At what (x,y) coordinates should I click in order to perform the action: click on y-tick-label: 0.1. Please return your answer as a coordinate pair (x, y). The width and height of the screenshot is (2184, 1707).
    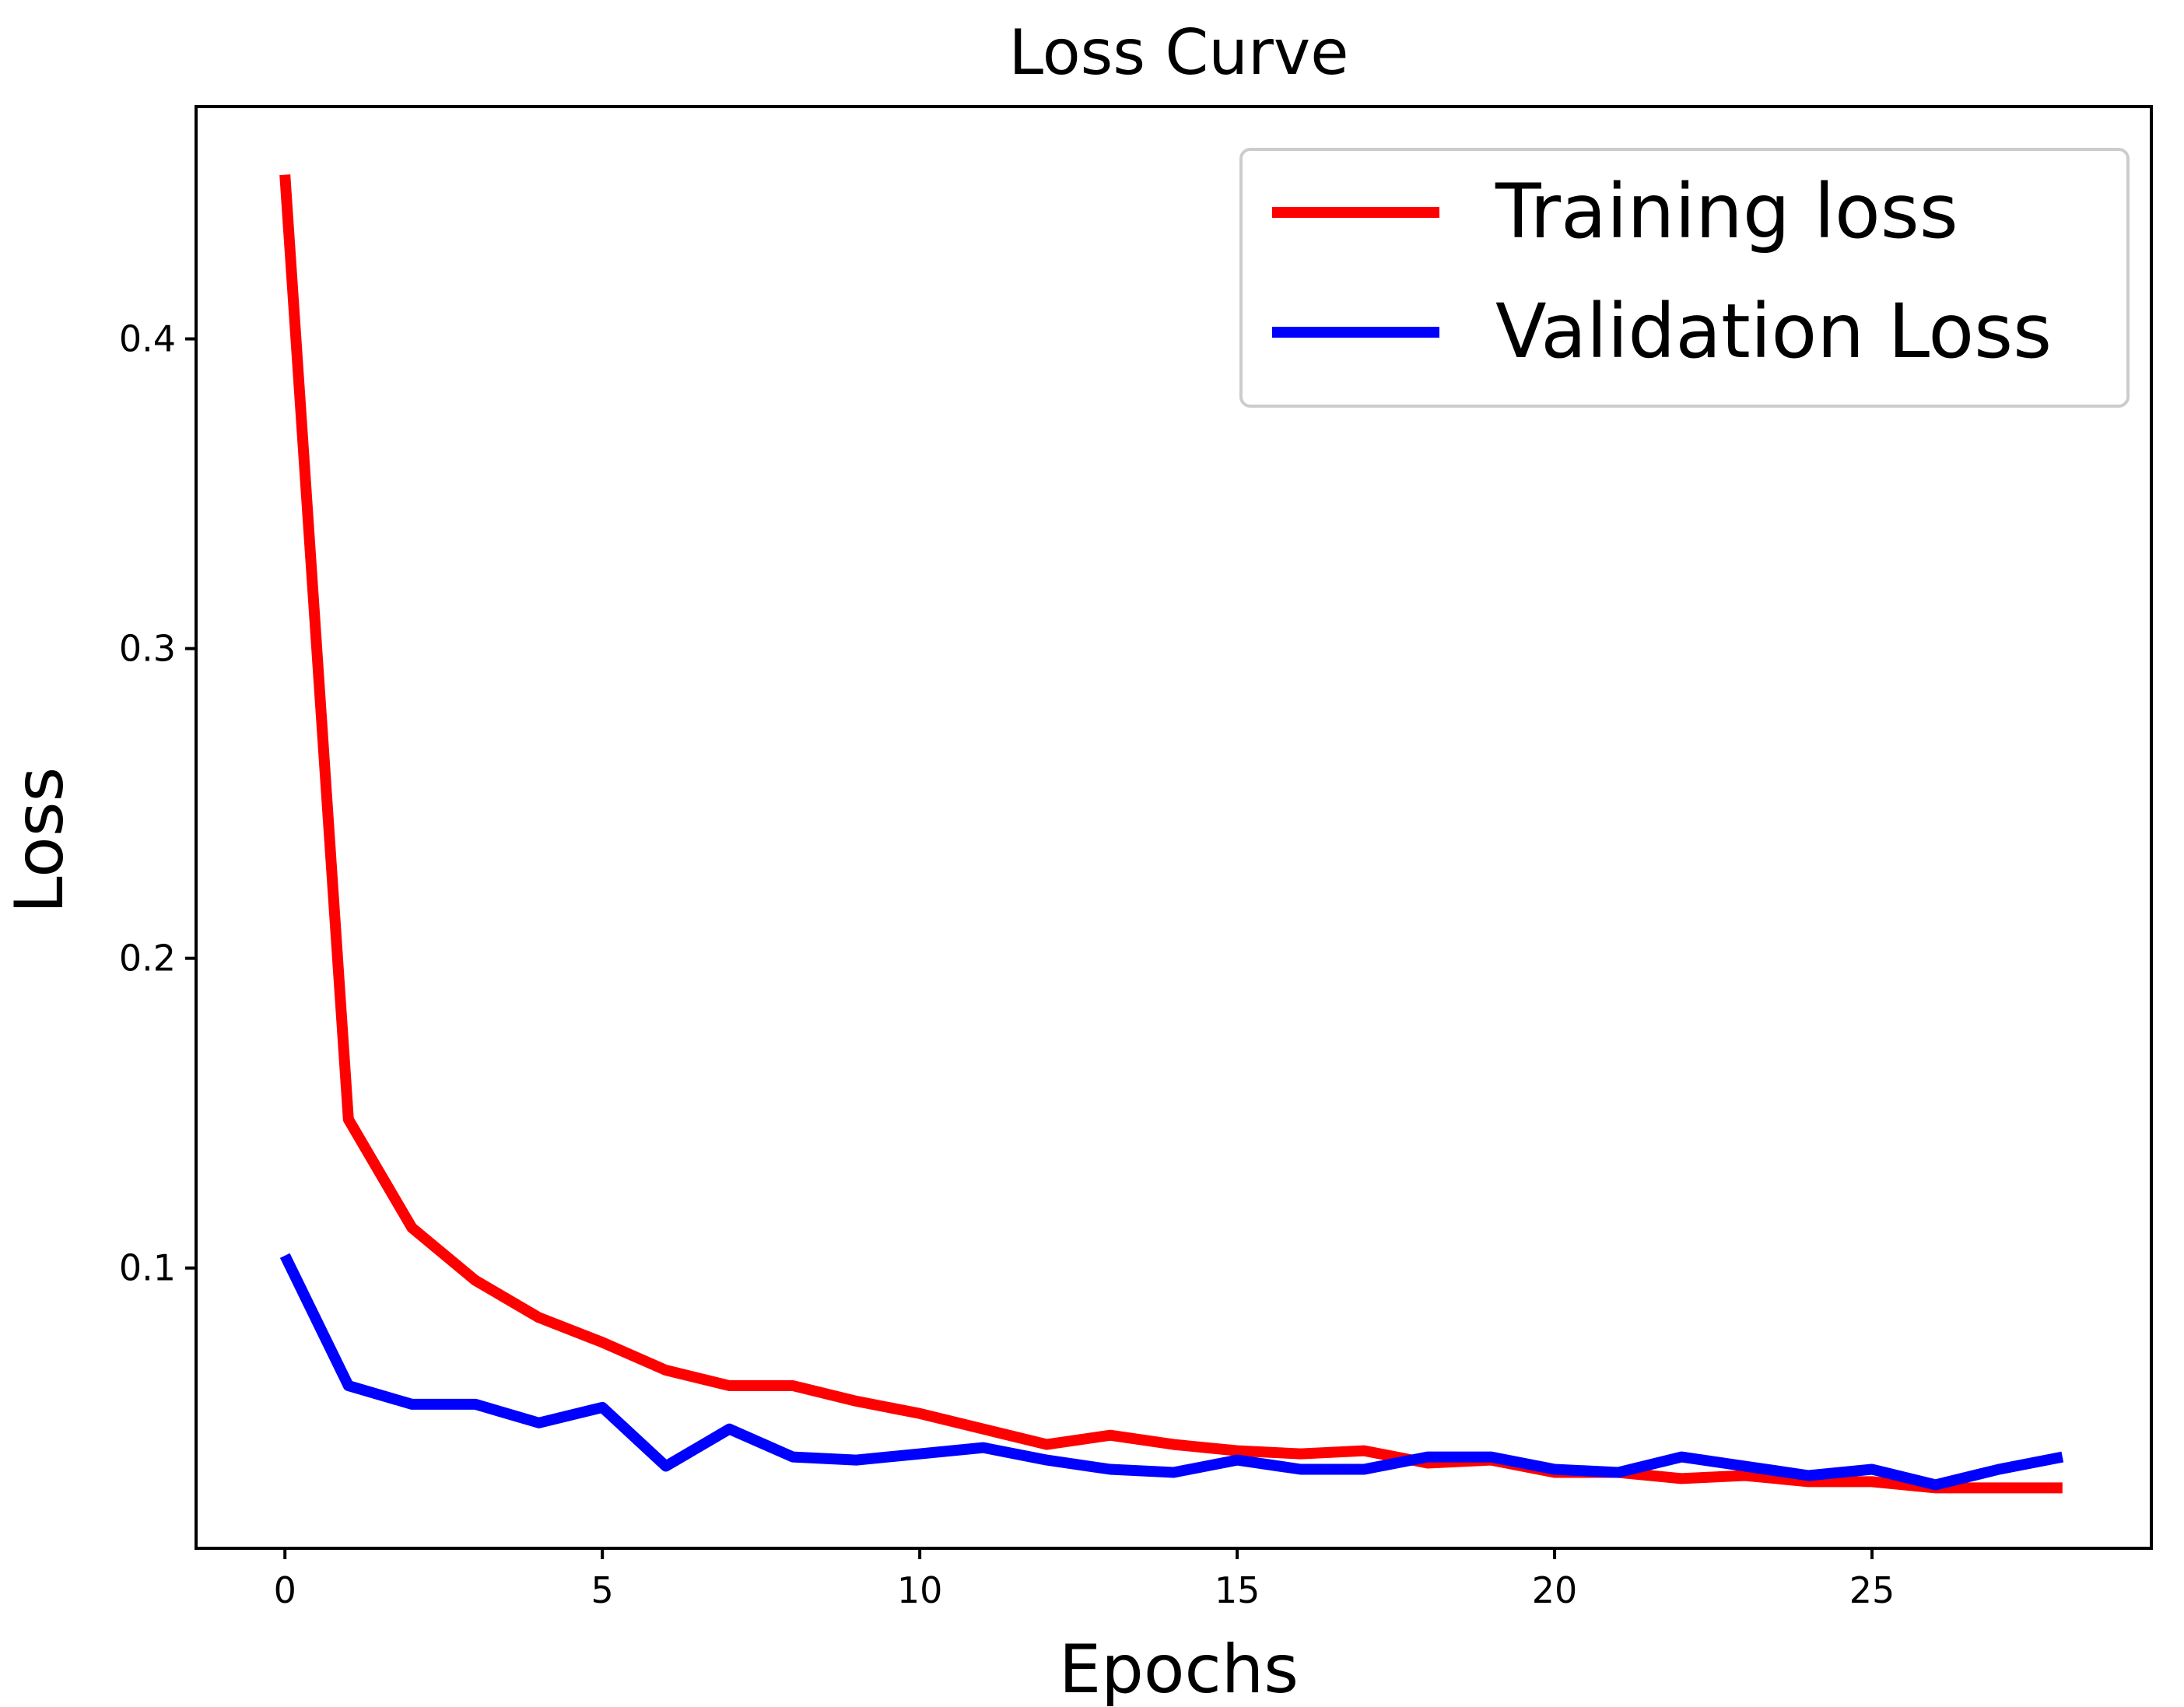
    Looking at the image, I should click on (147, 1268).